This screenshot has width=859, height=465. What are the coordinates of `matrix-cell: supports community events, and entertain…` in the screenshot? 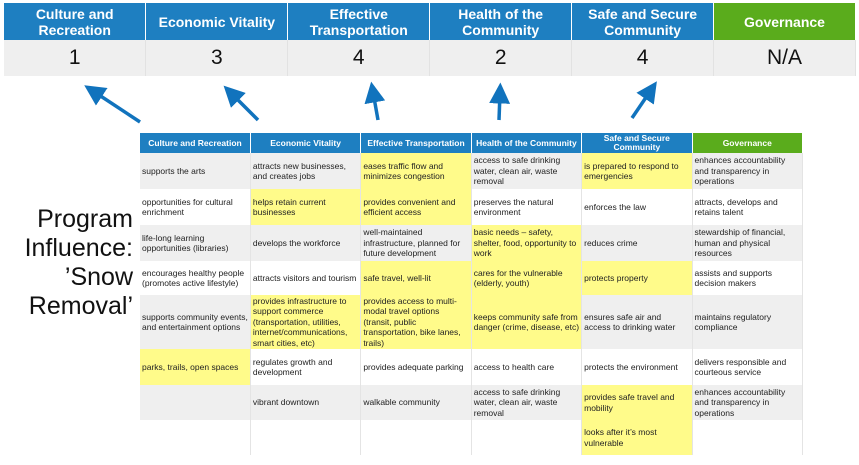 It's located at (195, 322).